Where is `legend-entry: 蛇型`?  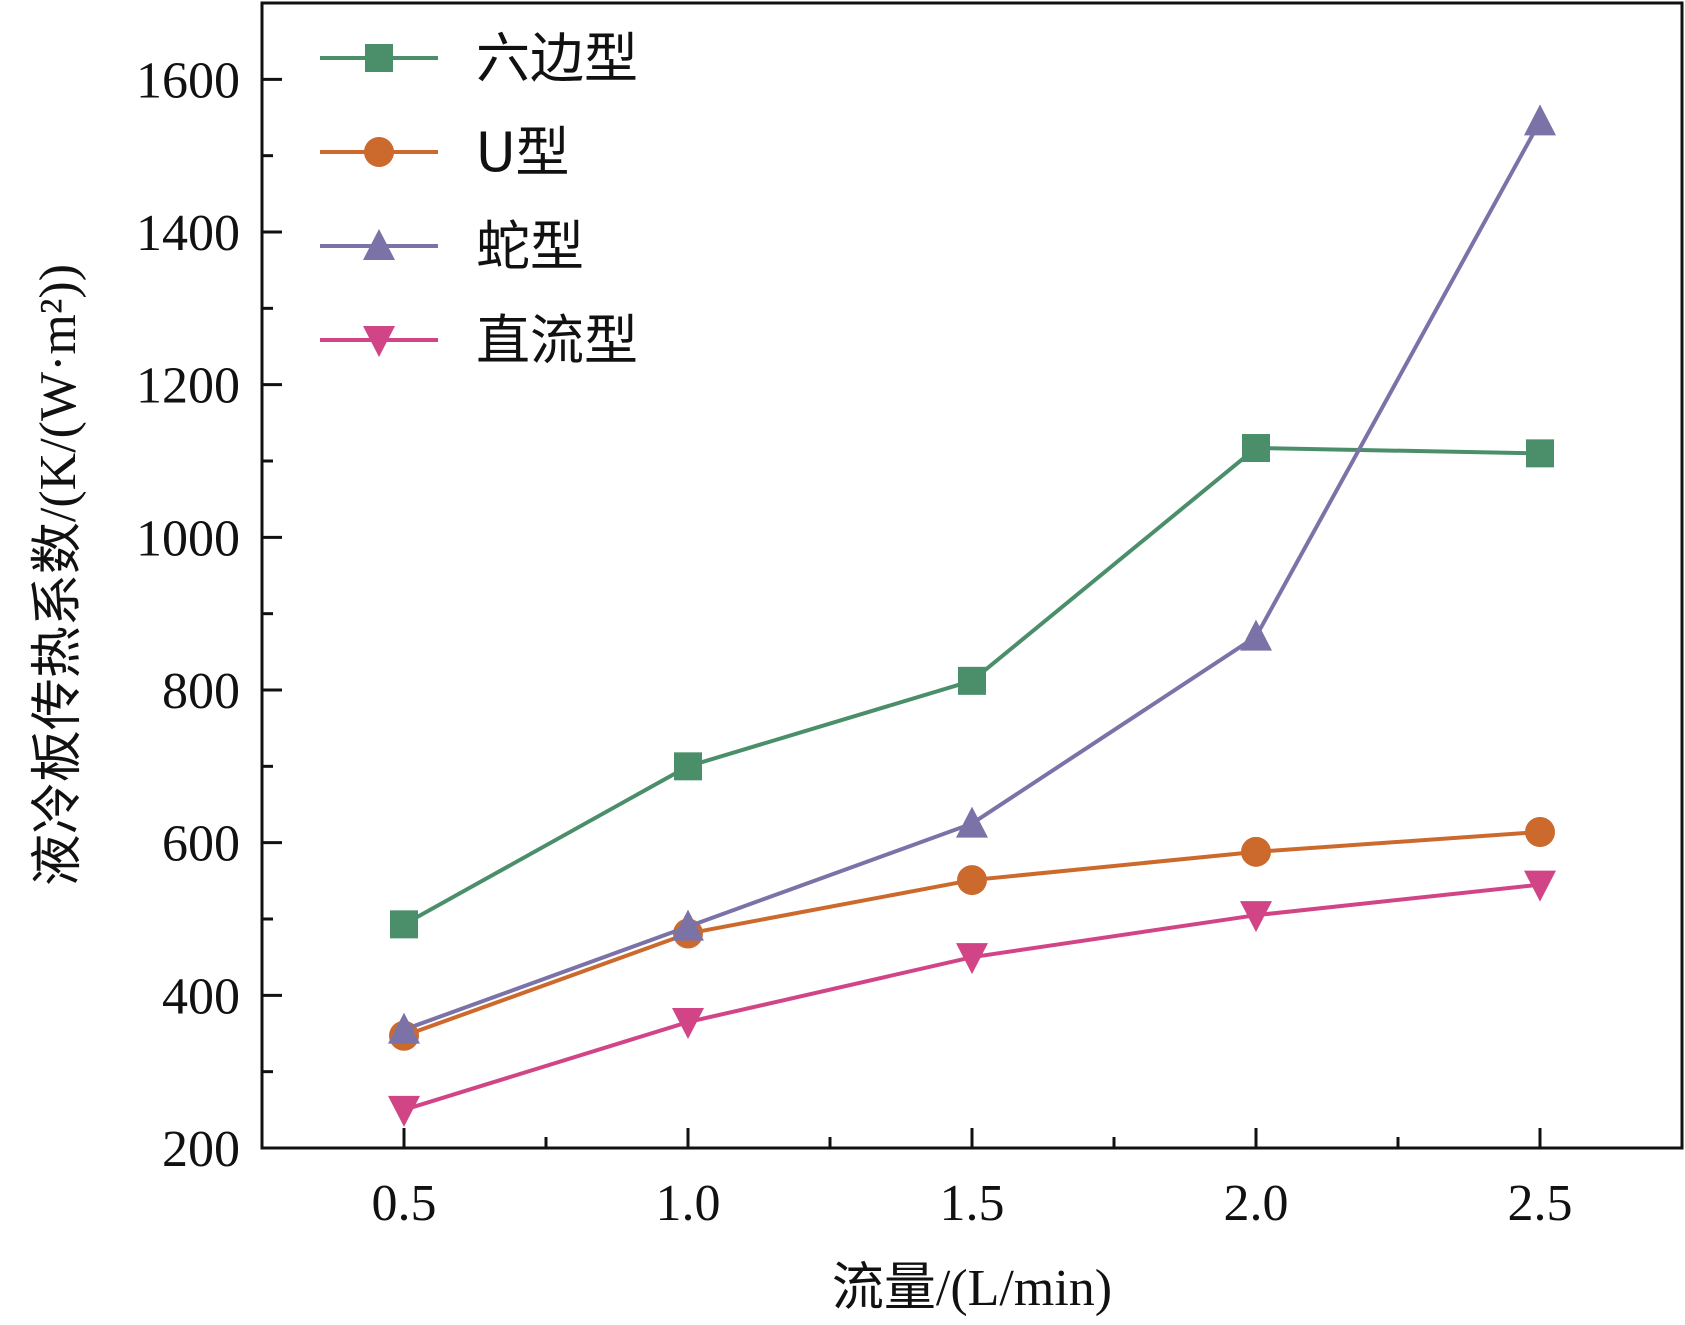 legend-entry: 蛇型 is located at coordinates (452, 246).